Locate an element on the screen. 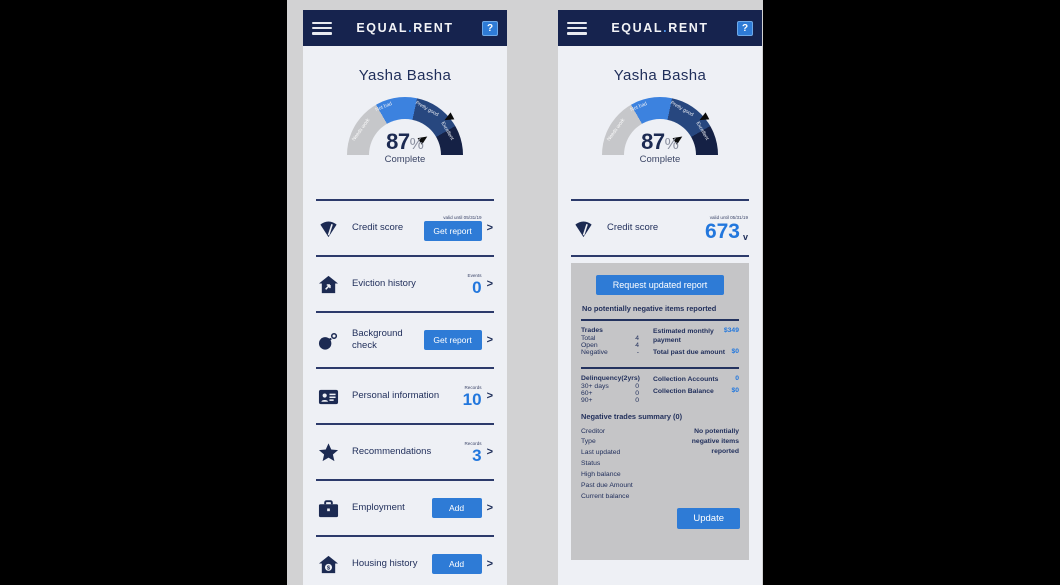 This screenshot has width=1060, height=585. creditor-field: Status is located at coordinates (591, 464).